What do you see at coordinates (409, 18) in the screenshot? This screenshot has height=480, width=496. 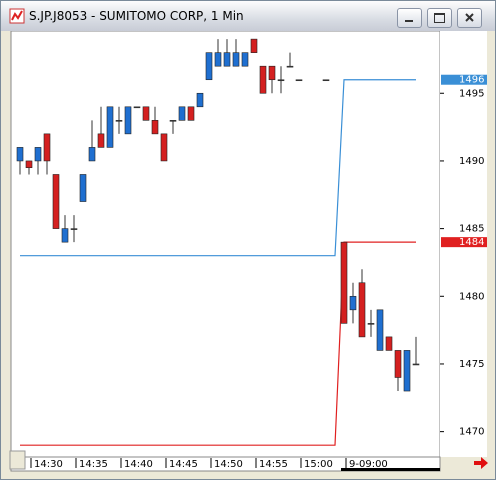 I see `minimize-button` at bounding box center [409, 18].